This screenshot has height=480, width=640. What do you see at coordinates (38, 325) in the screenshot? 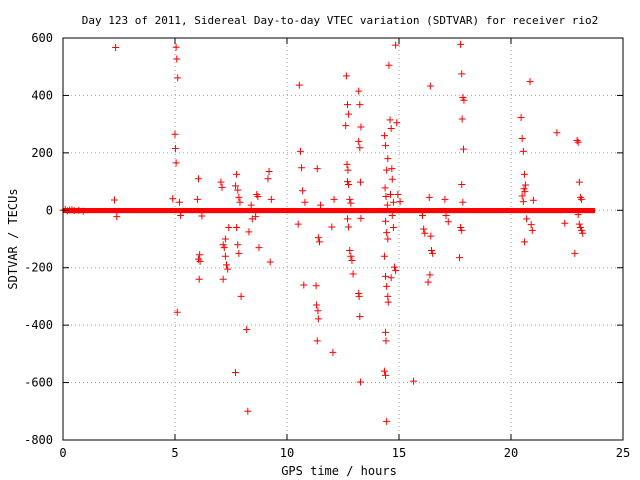
I see `y-tick-label: -400` at bounding box center [38, 325].